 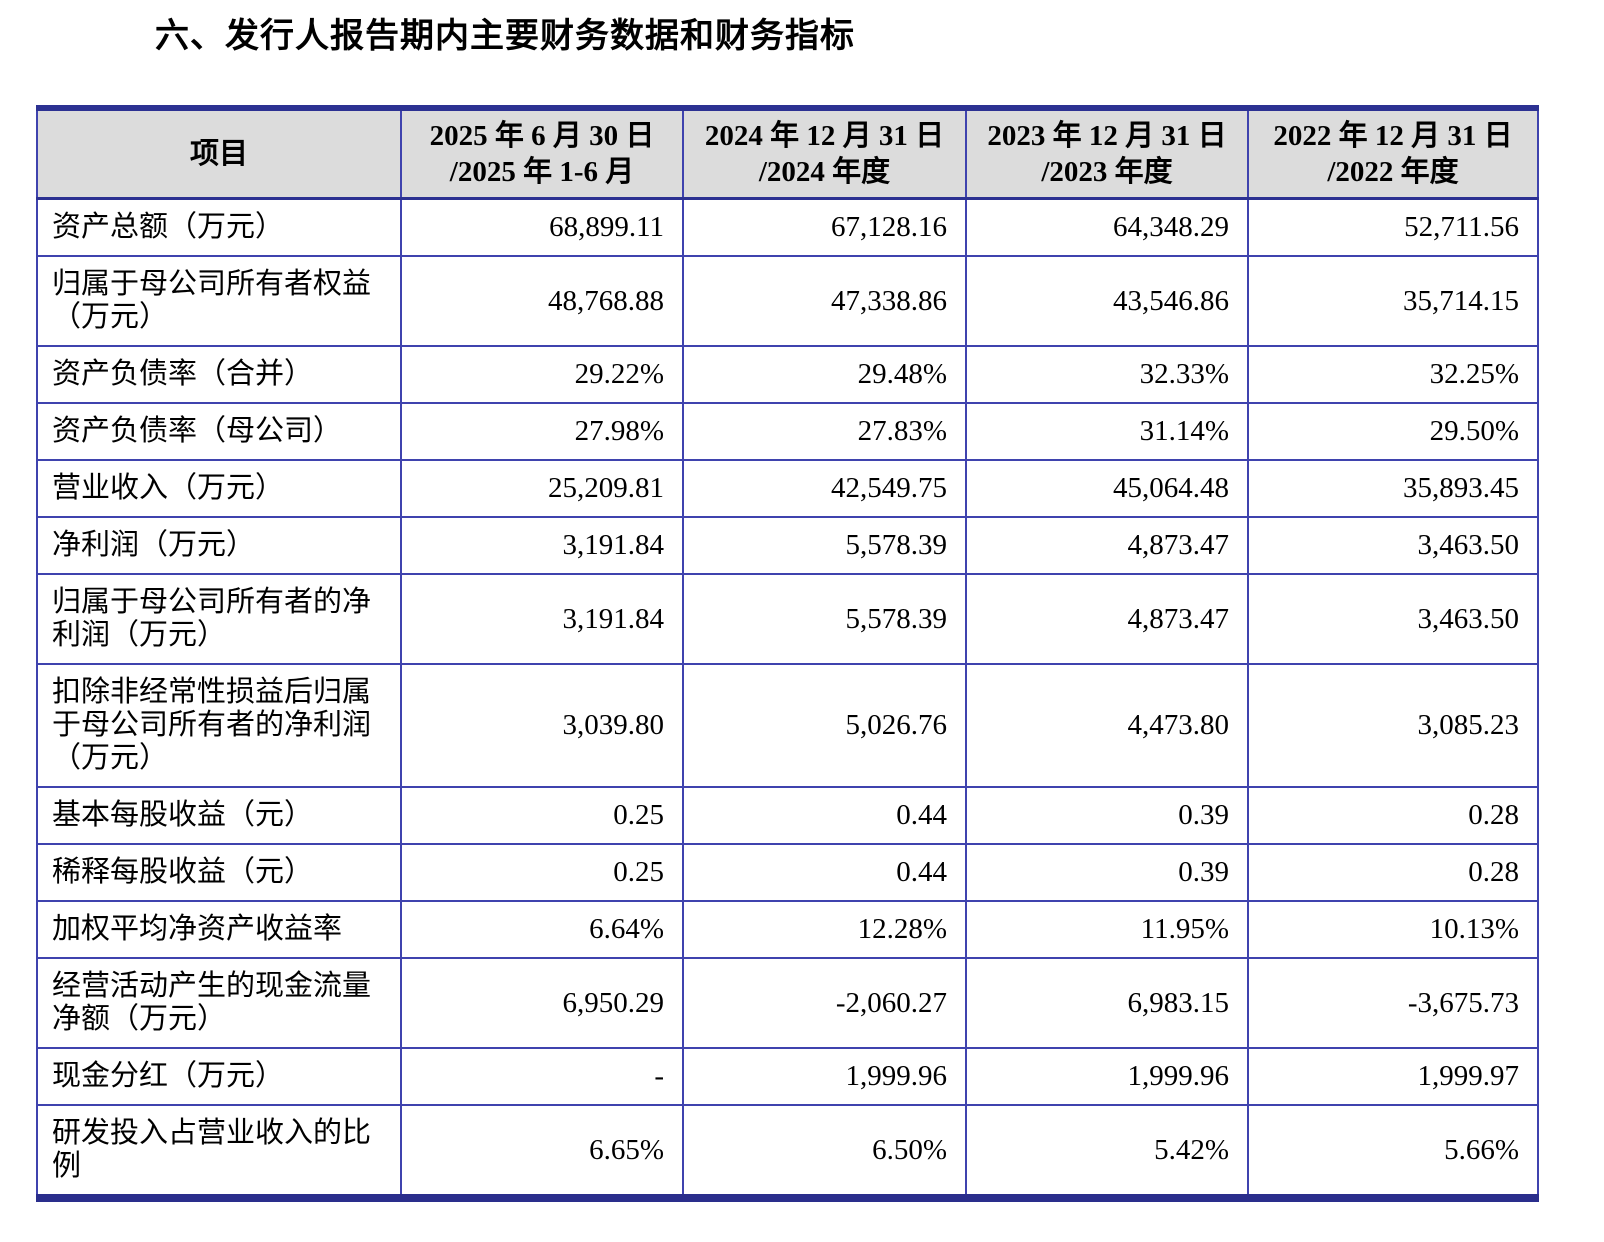 What do you see at coordinates (1107, 725) in the screenshot?
I see `row-value: 4,473.80` at bounding box center [1107, 725].